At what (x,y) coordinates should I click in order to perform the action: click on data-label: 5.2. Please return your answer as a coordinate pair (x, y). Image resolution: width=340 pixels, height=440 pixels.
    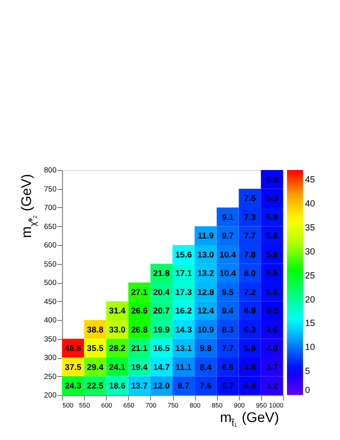
    Looking at the image, I should click on (272, 311).